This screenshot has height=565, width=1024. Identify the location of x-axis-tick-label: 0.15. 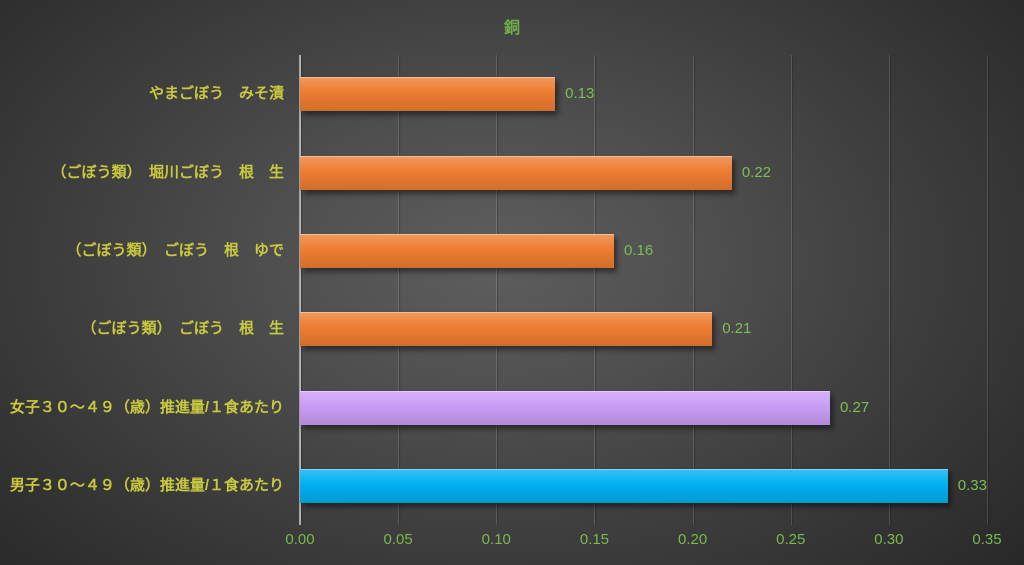
(594, 539).